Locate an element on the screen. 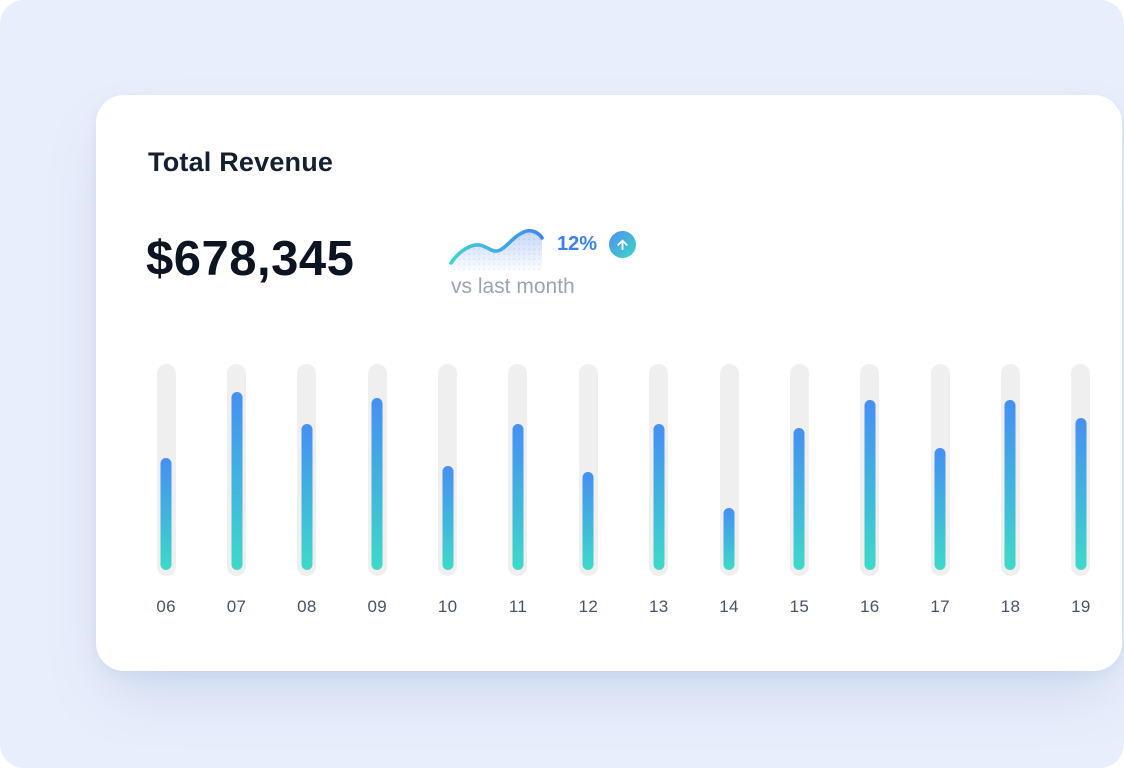  bar-column-12: 12 is located at coordinates (588, 494).